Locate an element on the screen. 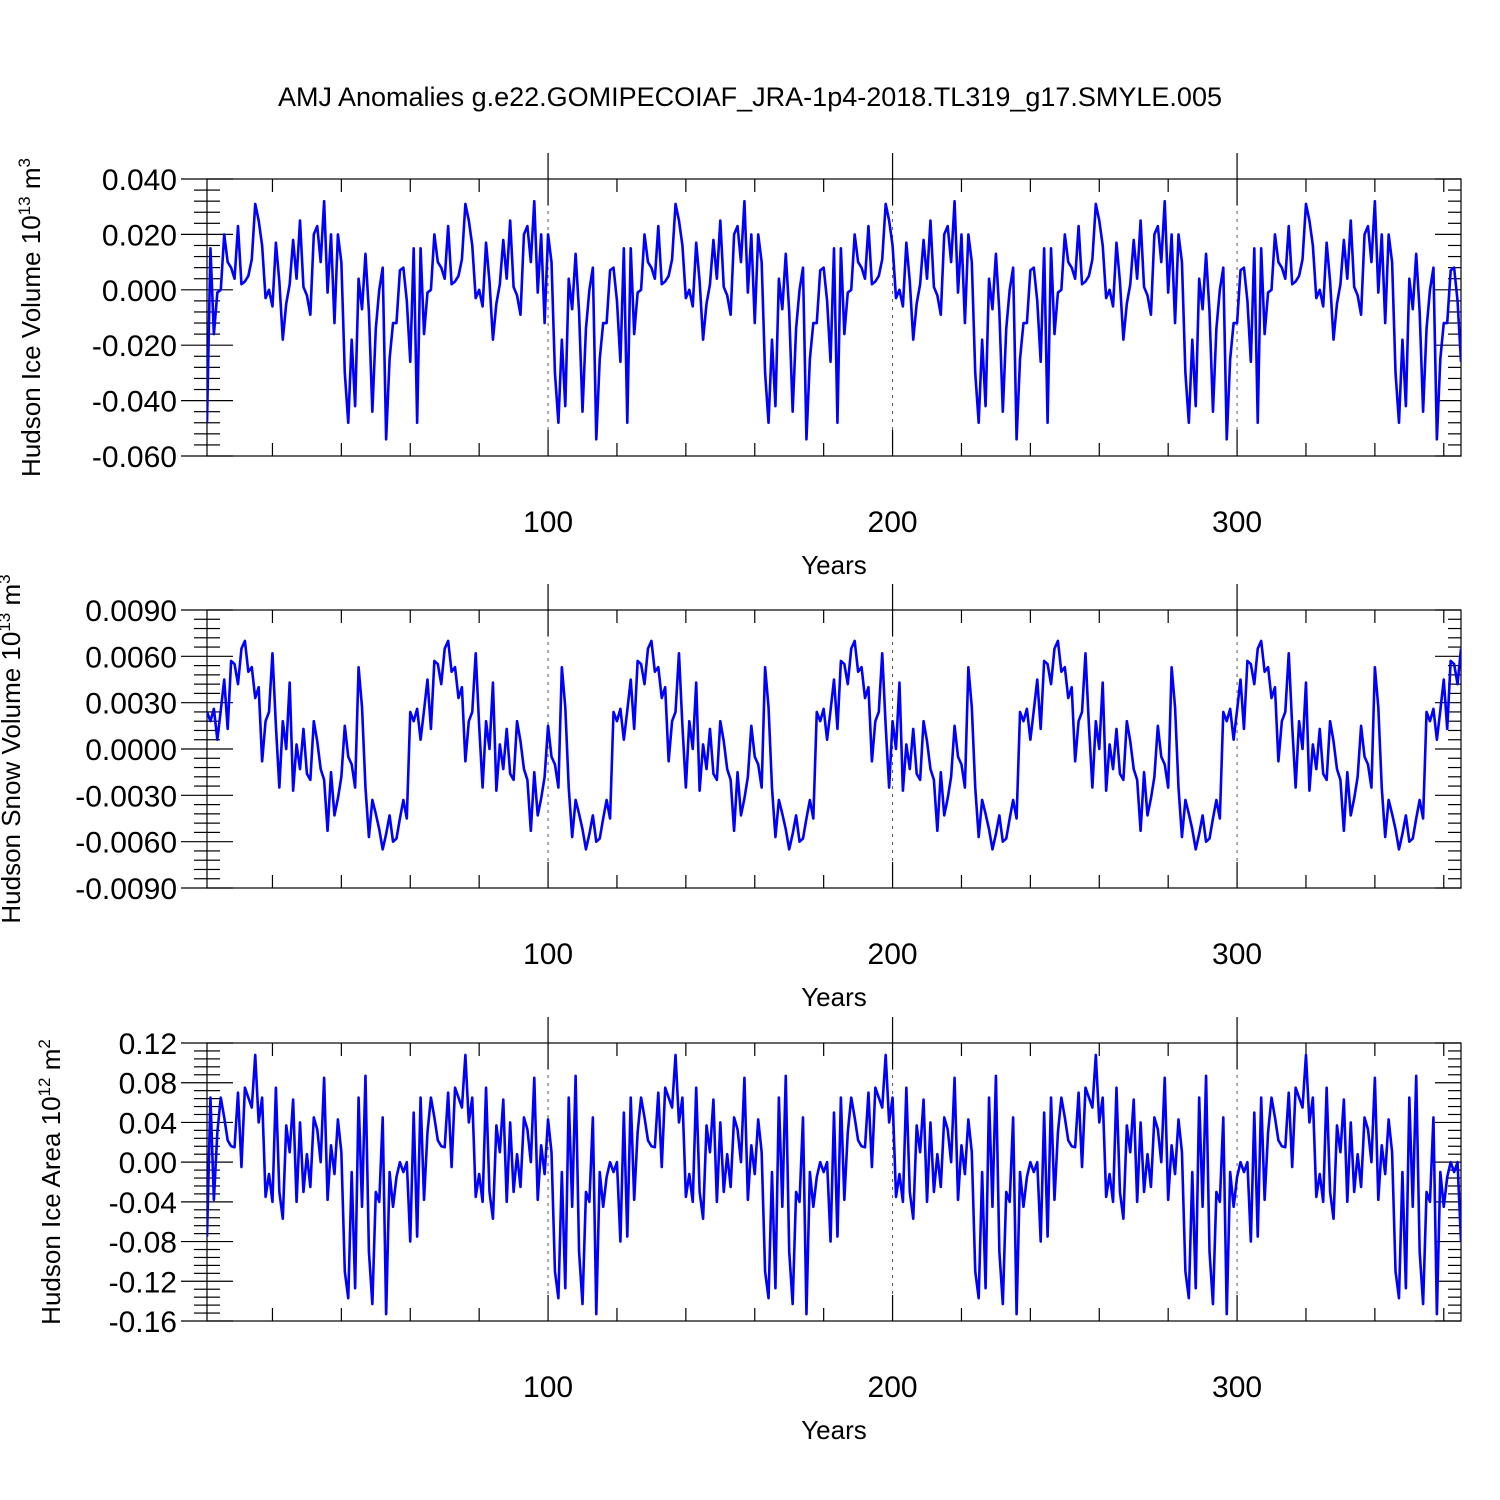  y-tick-label: 0.04 is located at coordinates (148, 1123).